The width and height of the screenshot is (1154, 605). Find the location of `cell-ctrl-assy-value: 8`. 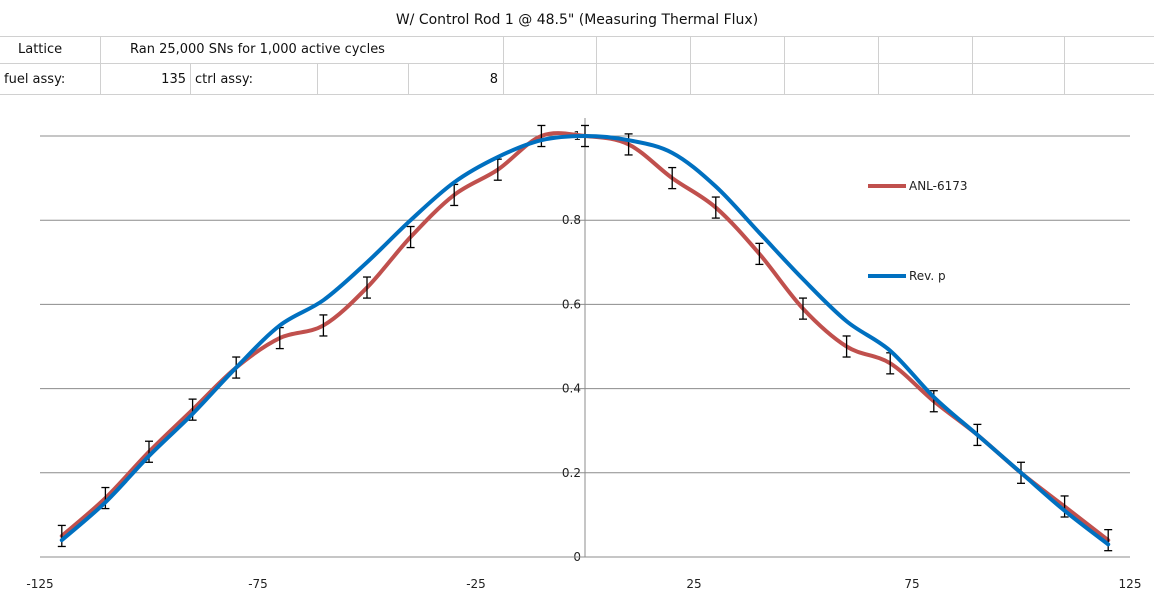

cell-ctrl-assy-value: 8 is located at coordinates (493, 79).